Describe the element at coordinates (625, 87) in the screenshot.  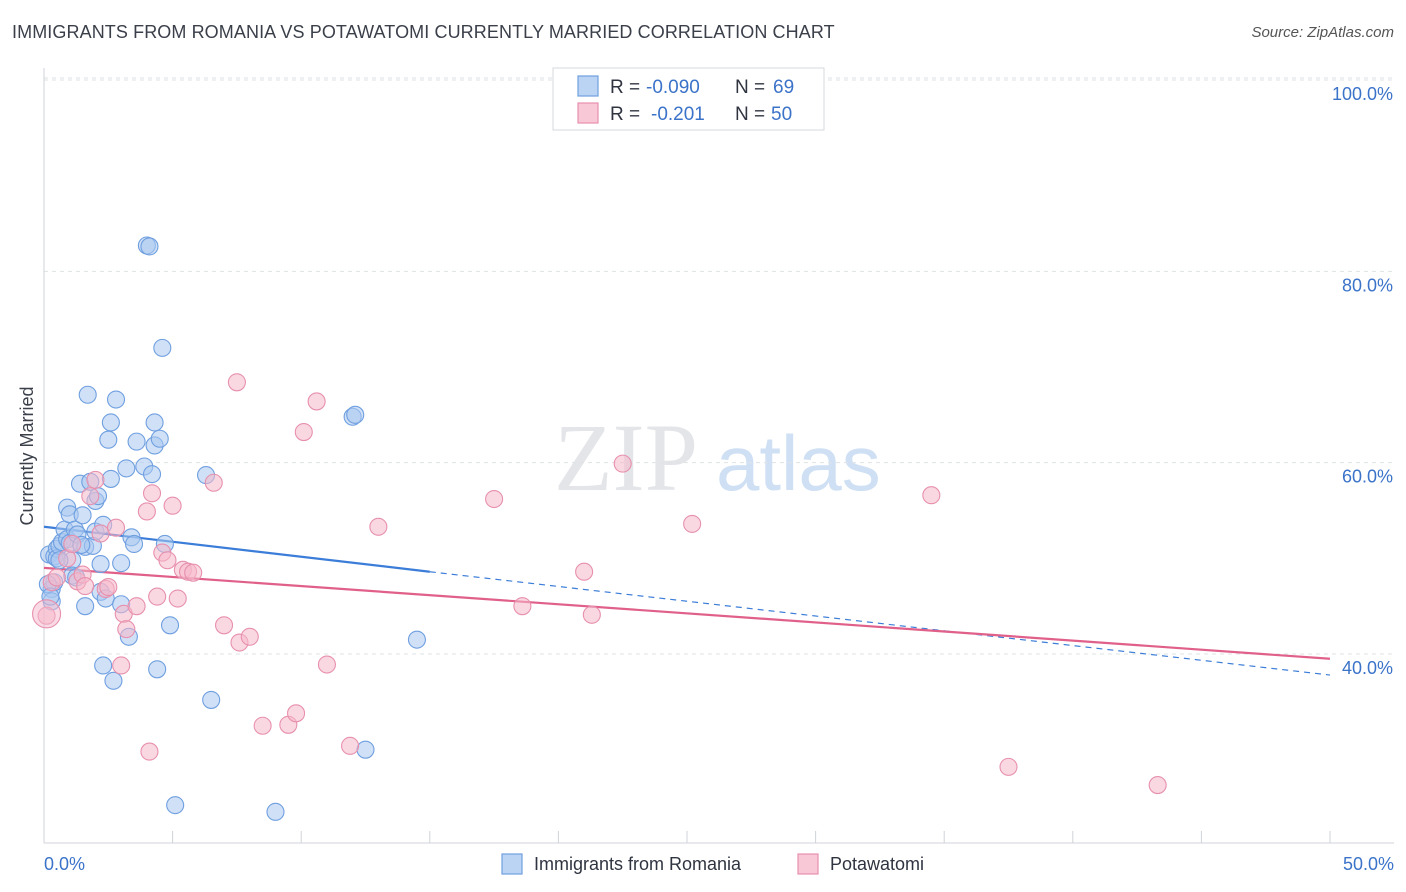
I see `legend-r-label-1: R =` at that location.